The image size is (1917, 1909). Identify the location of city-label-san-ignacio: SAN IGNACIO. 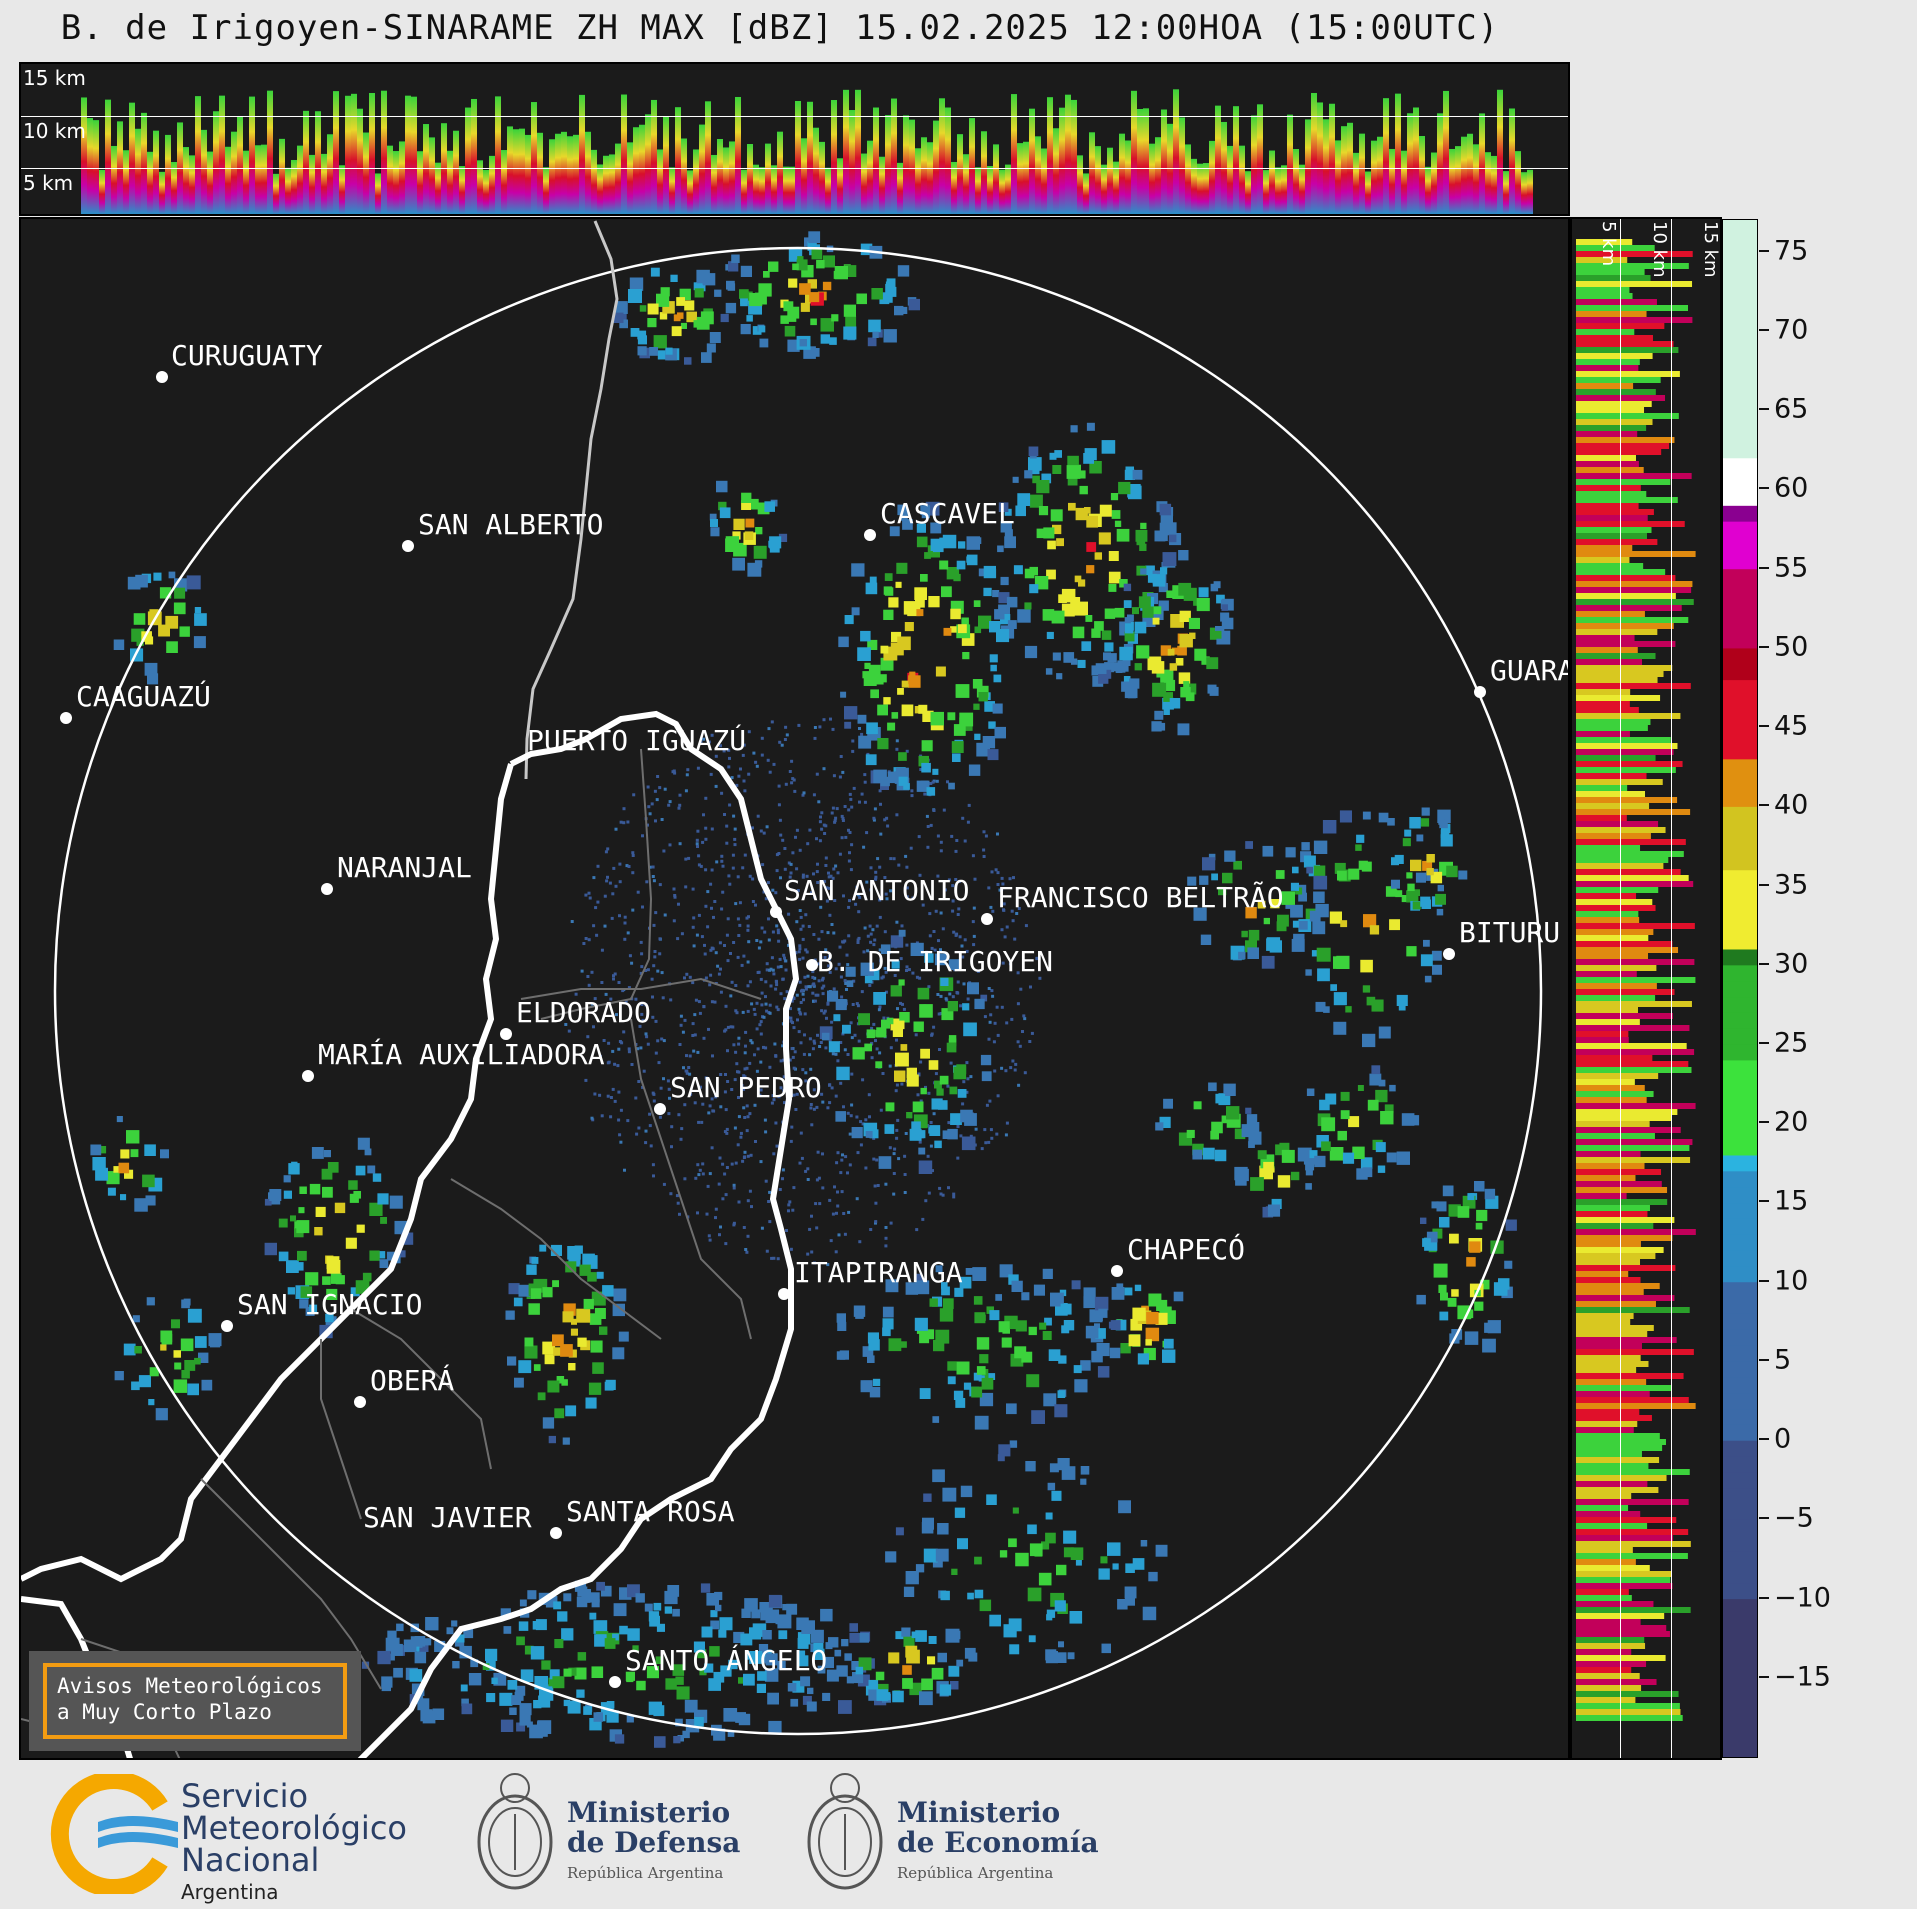
(330, 1304).